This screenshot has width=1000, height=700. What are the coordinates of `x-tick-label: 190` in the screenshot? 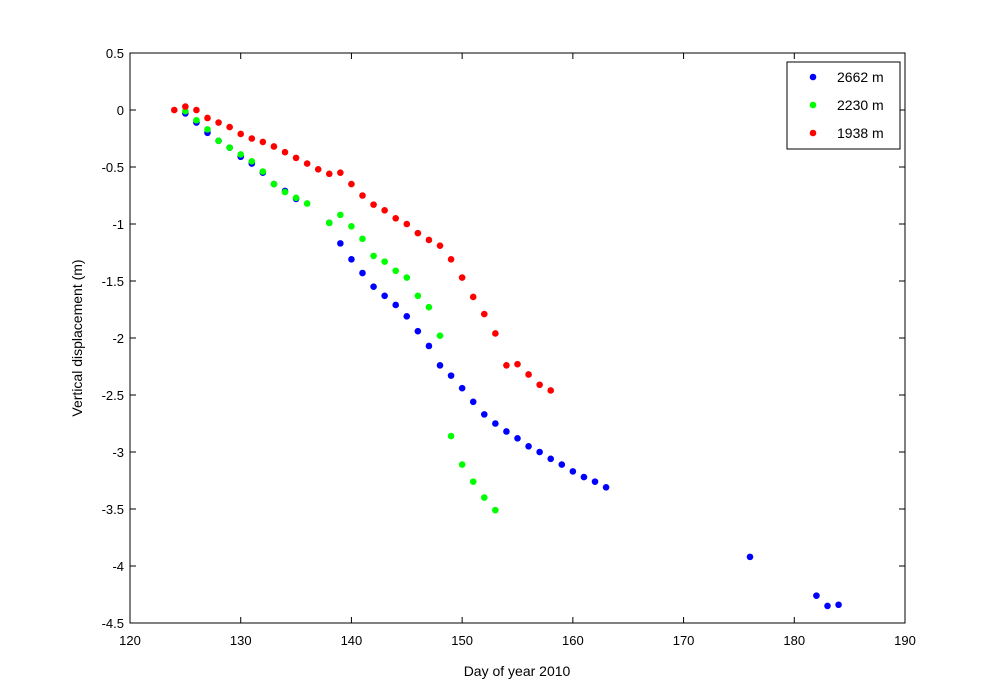 It's located at (905, 640).